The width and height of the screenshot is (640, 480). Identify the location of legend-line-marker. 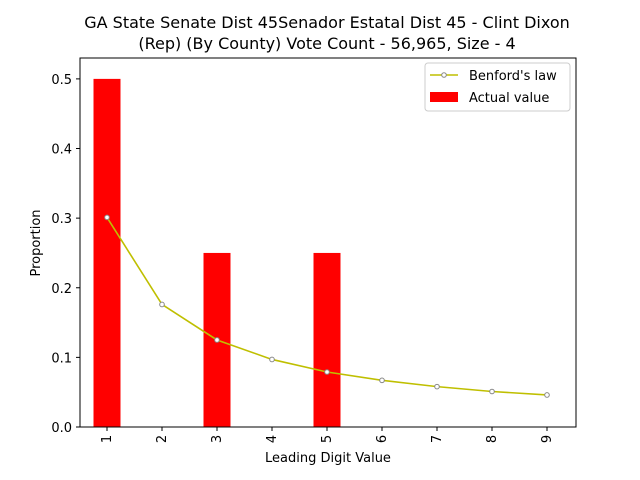
(444, 75).